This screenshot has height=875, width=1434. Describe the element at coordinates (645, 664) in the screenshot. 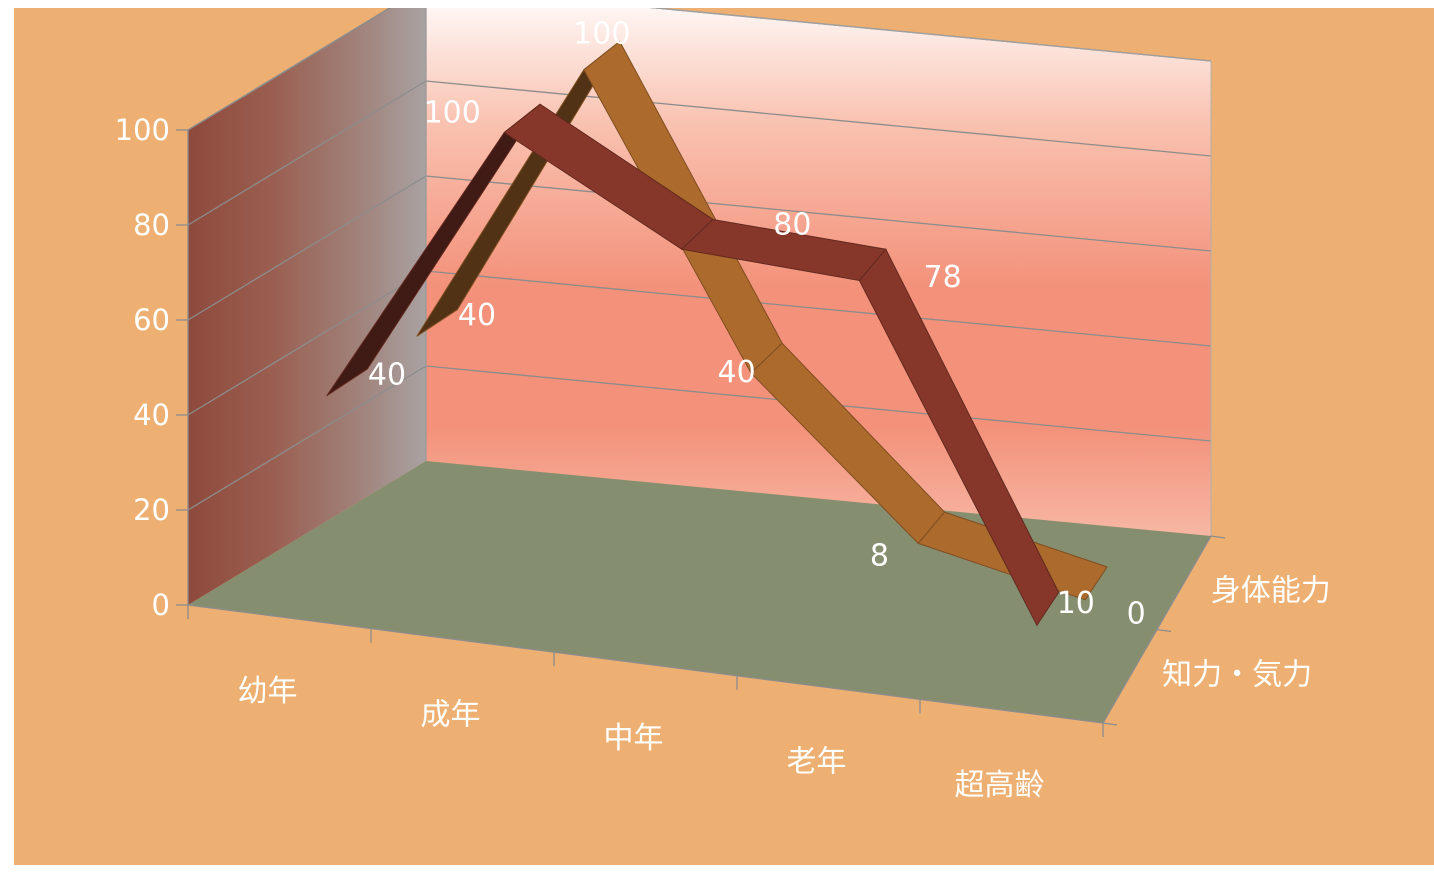

I see `x-axis-line` at that location.